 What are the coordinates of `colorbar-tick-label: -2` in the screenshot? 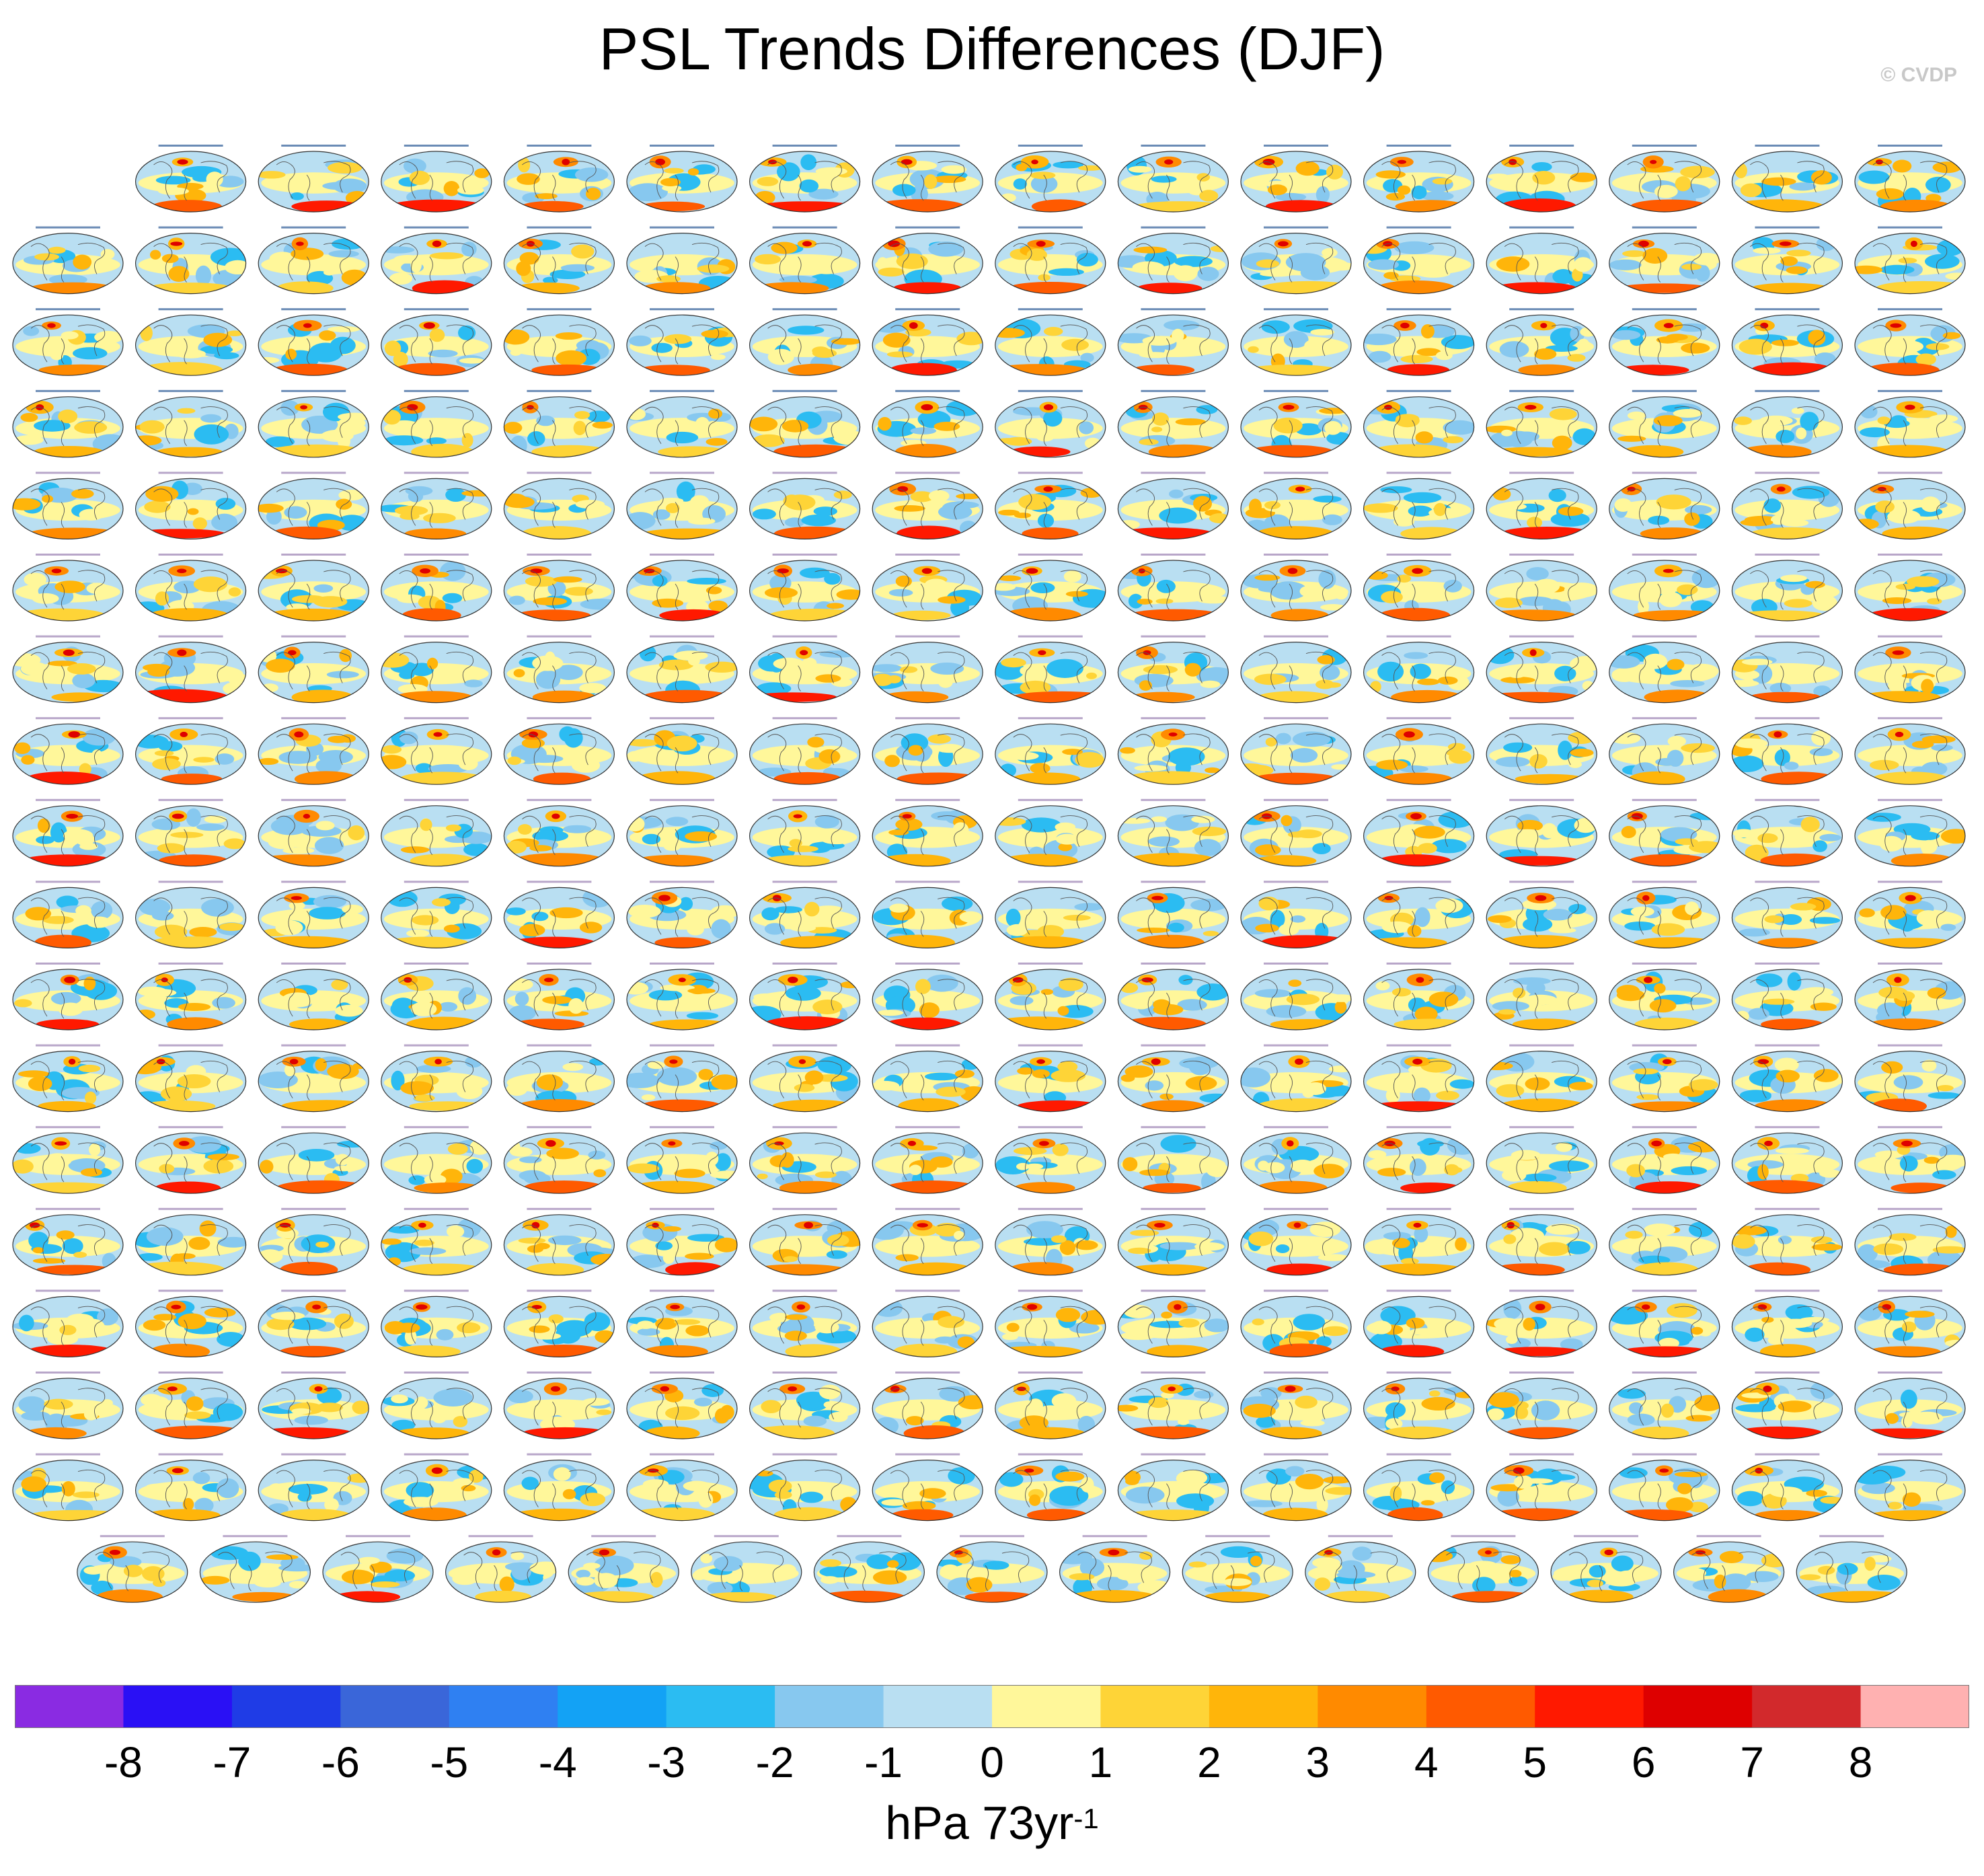 It's located at (775, 1763).